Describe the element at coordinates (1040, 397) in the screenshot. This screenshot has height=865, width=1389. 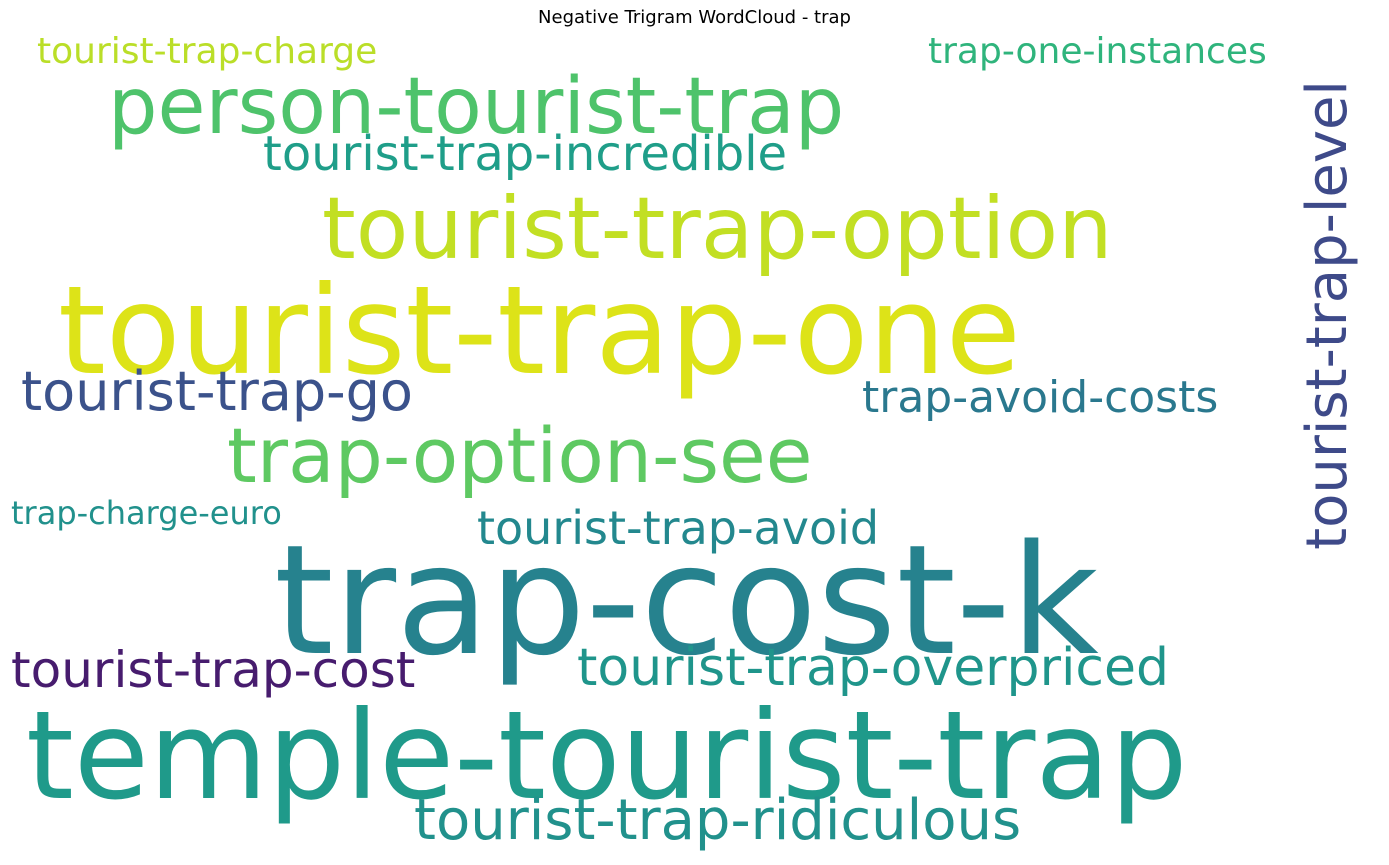
I see `word-trap-avoid-costs: trap-avoid-costs` at that location.